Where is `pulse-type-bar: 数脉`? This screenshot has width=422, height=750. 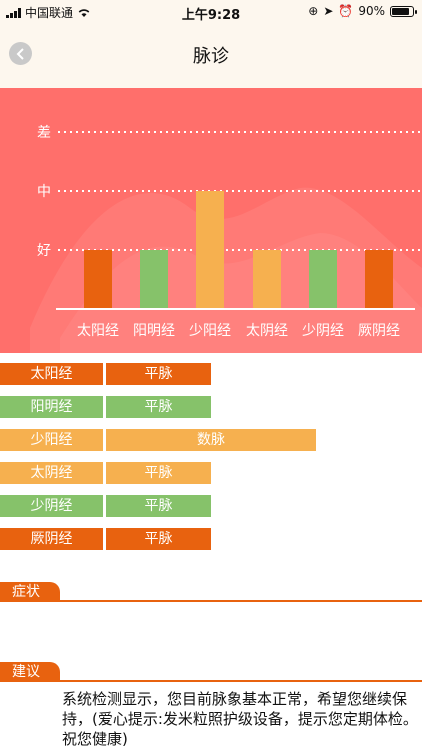
pulse-type-bar: 数脉 is located at coordinates (211, 440).